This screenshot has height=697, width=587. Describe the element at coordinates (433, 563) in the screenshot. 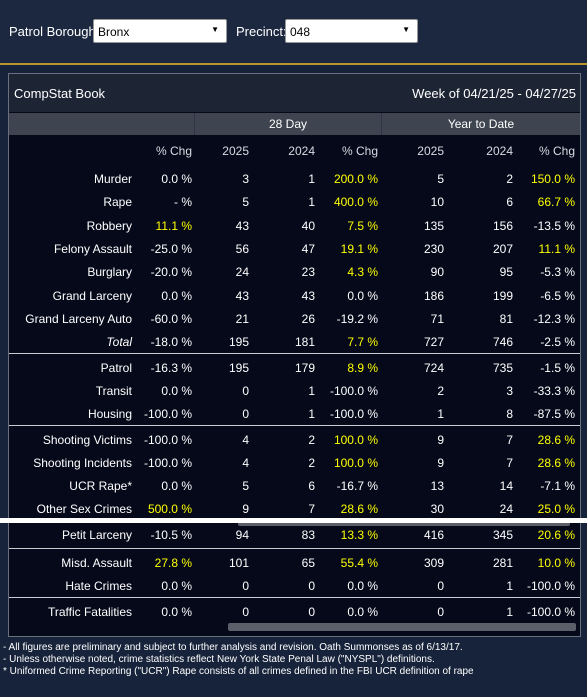

I see `table-cell: 309` at that location.